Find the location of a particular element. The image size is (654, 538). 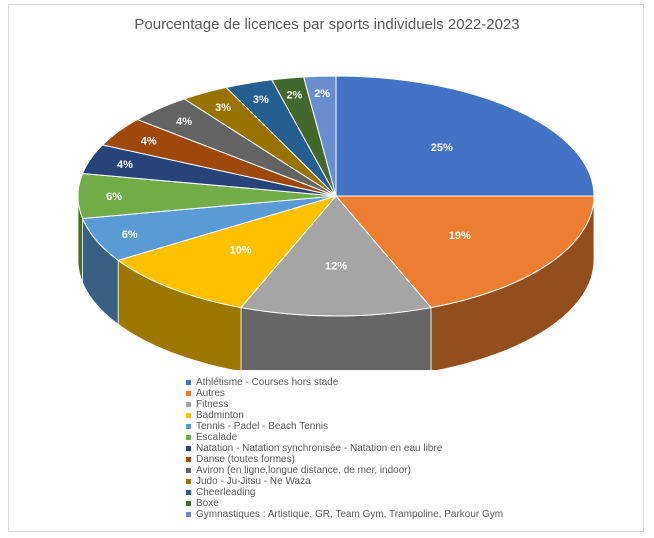

data-label-3: 12% is located at coordinates (336, 267).